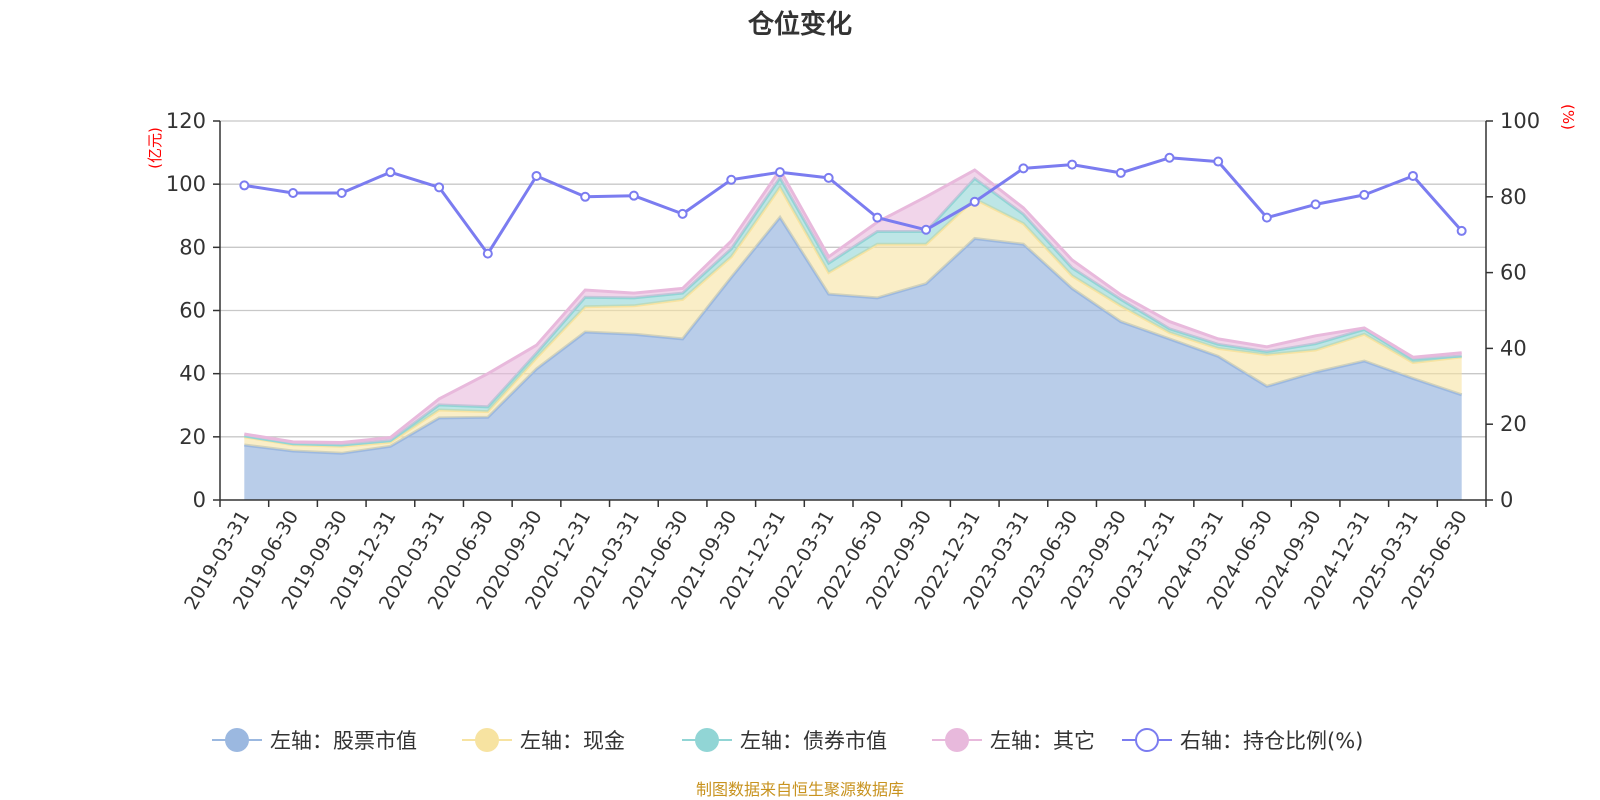 Image resolution: width=1600 pixels, height=800 pixels. Describe the element at coordinates (1042, 741) in the screenshot. I see `legend-label: 左轴：其它` at that location.